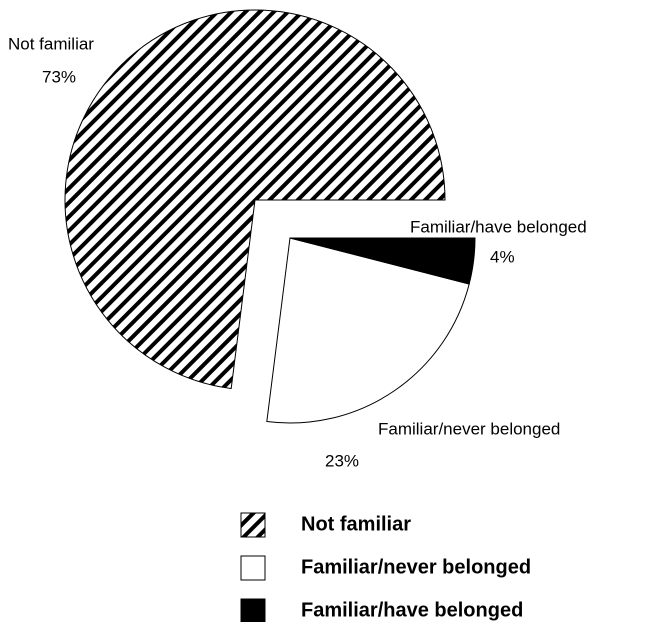  Describe the element at coordinates (356, 524) in the screenshot. I see `legend-label: Not familiar` at that location.